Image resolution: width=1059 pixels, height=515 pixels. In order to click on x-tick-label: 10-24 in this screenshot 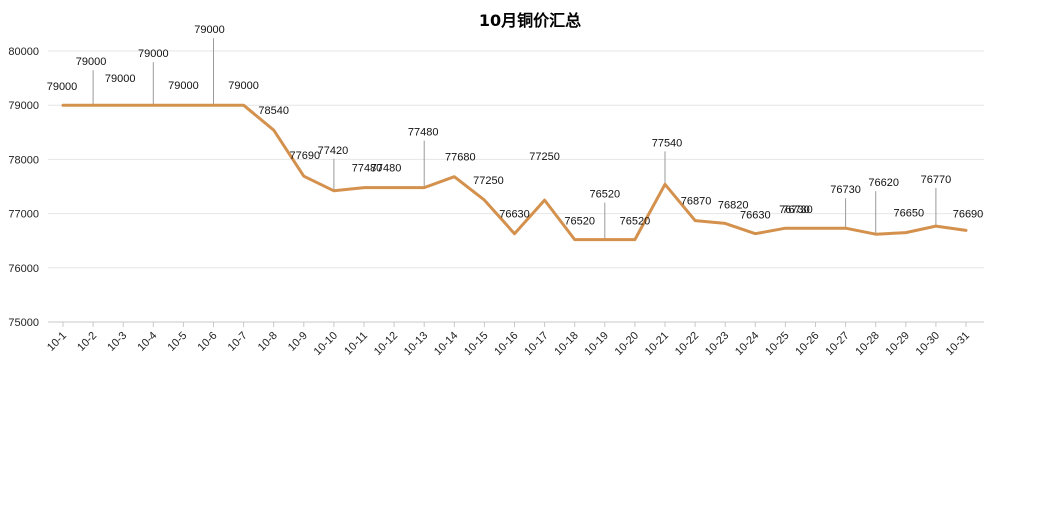, I will do `click(747, 344)`.